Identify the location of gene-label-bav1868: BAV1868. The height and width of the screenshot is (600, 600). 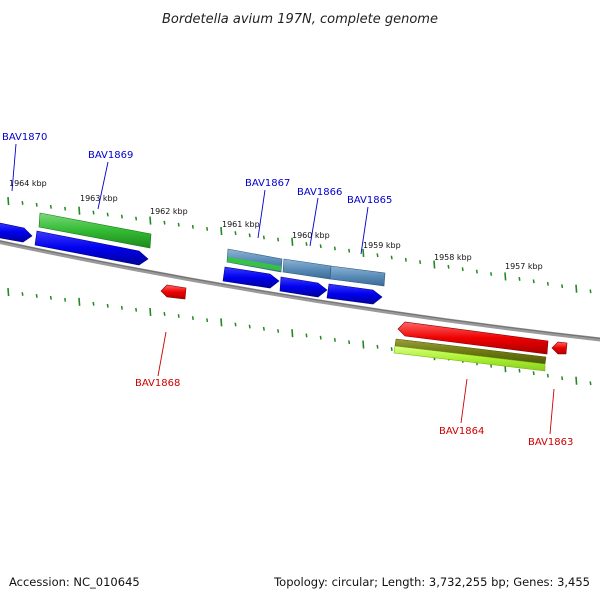
(157, 383).